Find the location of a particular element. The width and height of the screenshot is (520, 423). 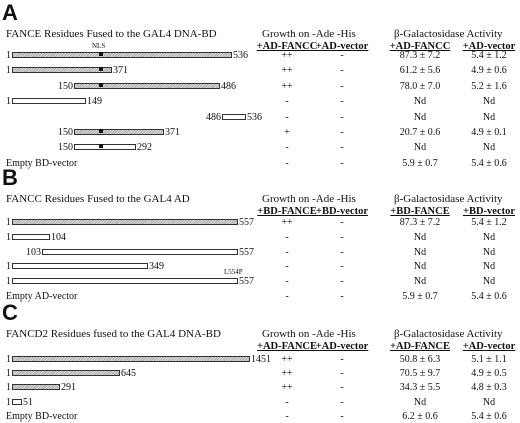

construct-row: 1 NLS 536 ++ - 87.3 ± 7.2 5.4 ± 1.2 is located at coordinates (260, 52).